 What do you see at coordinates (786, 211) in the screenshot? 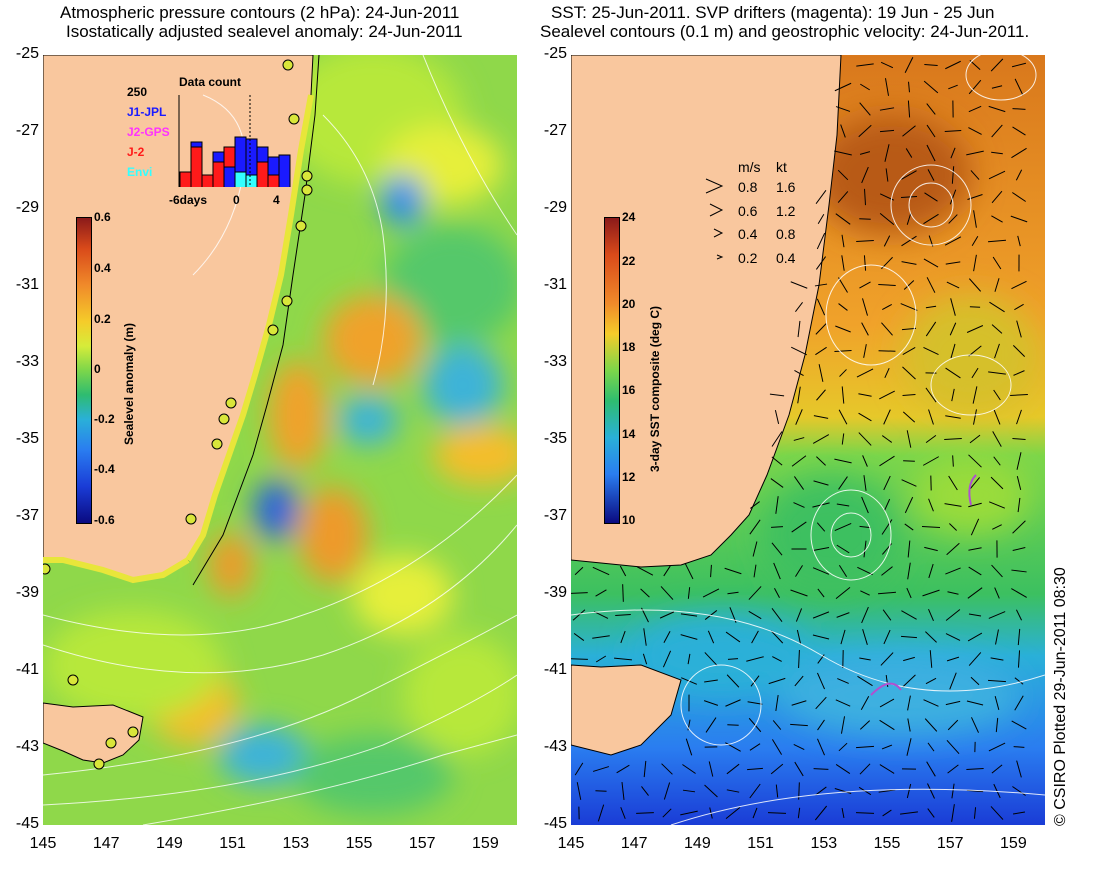
I see `velocity-legend-kt-1: 1.2` at bounding box center [786, 211].